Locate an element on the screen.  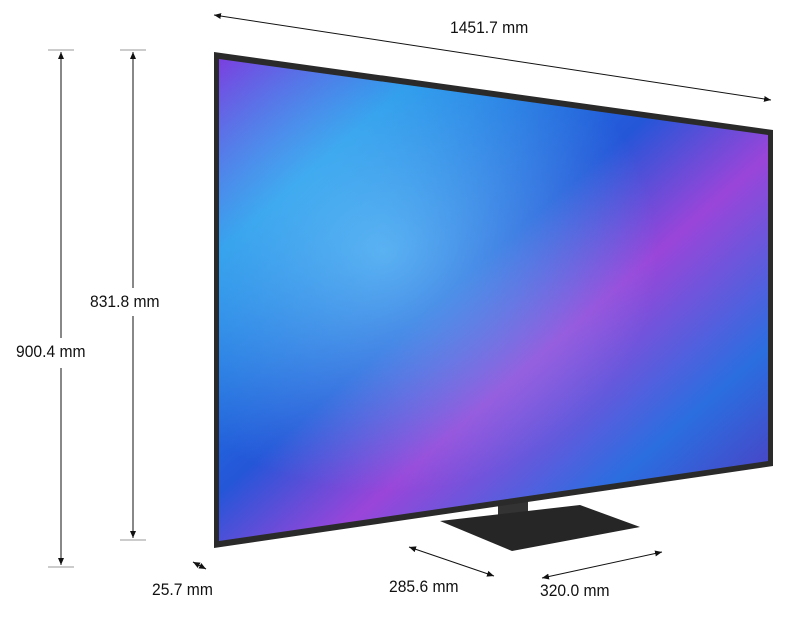
panel-depth-label: 25.7 mm is located at coordinates (182, 589).